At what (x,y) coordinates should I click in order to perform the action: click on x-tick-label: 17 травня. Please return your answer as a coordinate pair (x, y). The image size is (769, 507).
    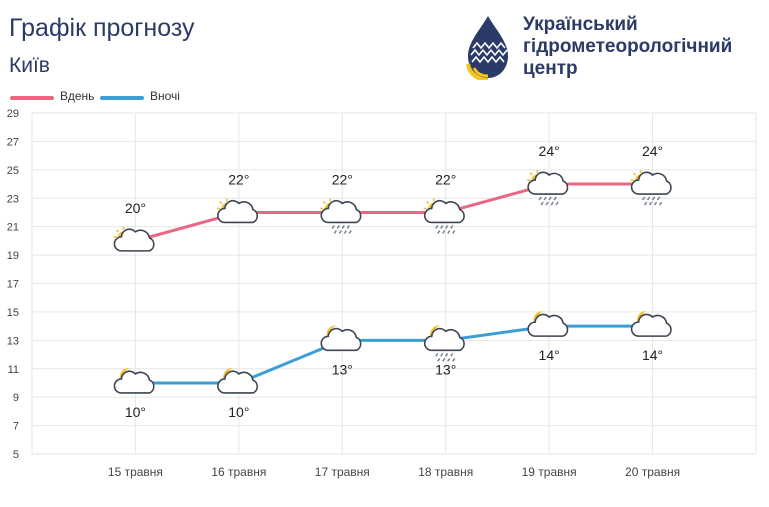
    Looking at the image, I should click on (342, 472).